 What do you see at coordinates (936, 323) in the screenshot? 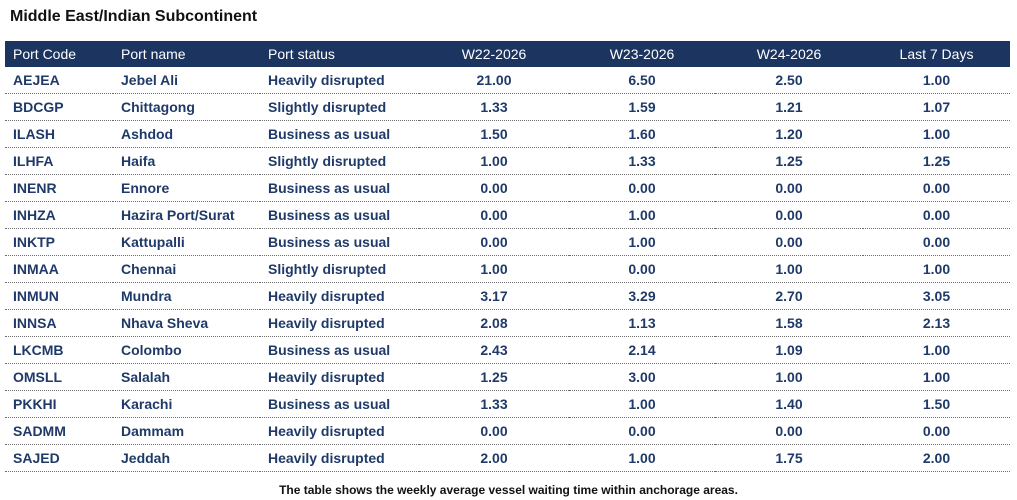
I see `cell-last-7-days: 2.13` at bounding box center [936, 323].